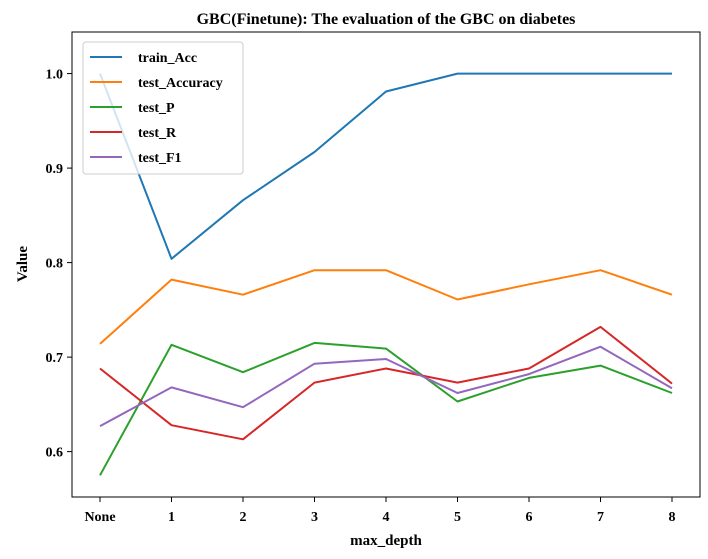 Image resolution: width=708 pixels, height=559 pixels. I want to click on y-axis-label: Value, so click(23, 264).